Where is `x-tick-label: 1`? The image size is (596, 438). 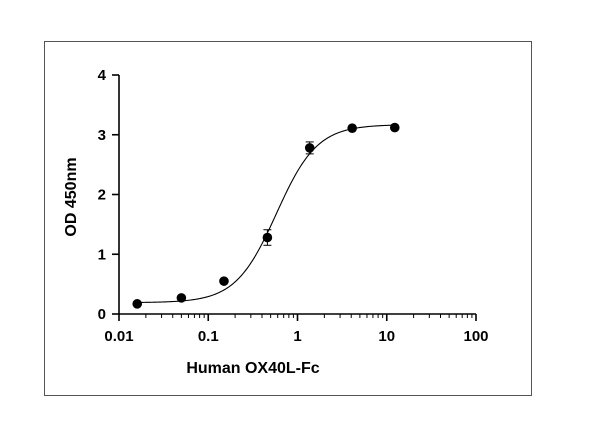 x-tick-label: 1 is located at coordinates (297, 336).